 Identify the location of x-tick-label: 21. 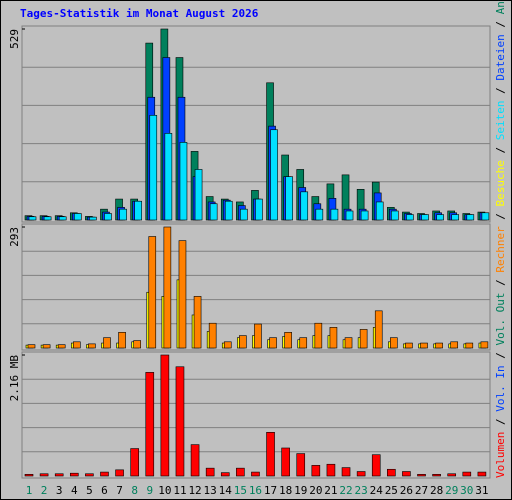
(330, 490).